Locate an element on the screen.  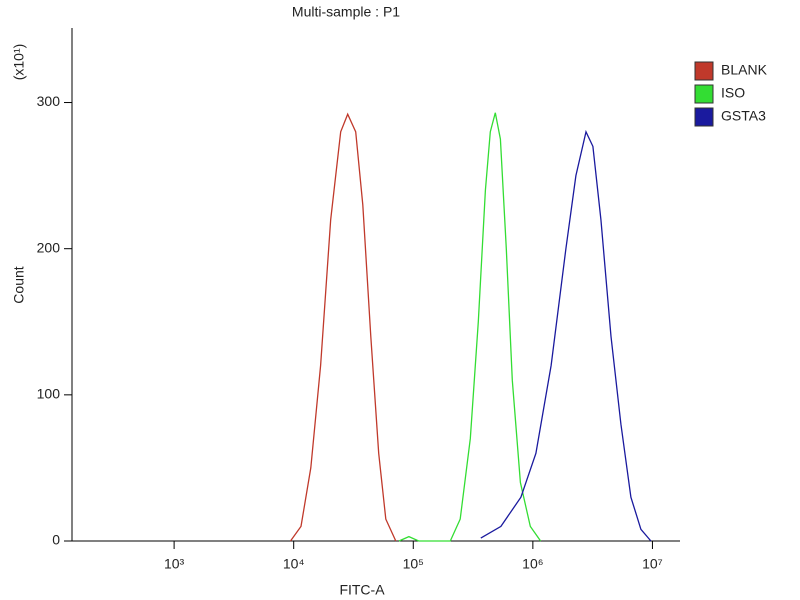
y-tick-label: 0 is located at coordinates (56, 540).